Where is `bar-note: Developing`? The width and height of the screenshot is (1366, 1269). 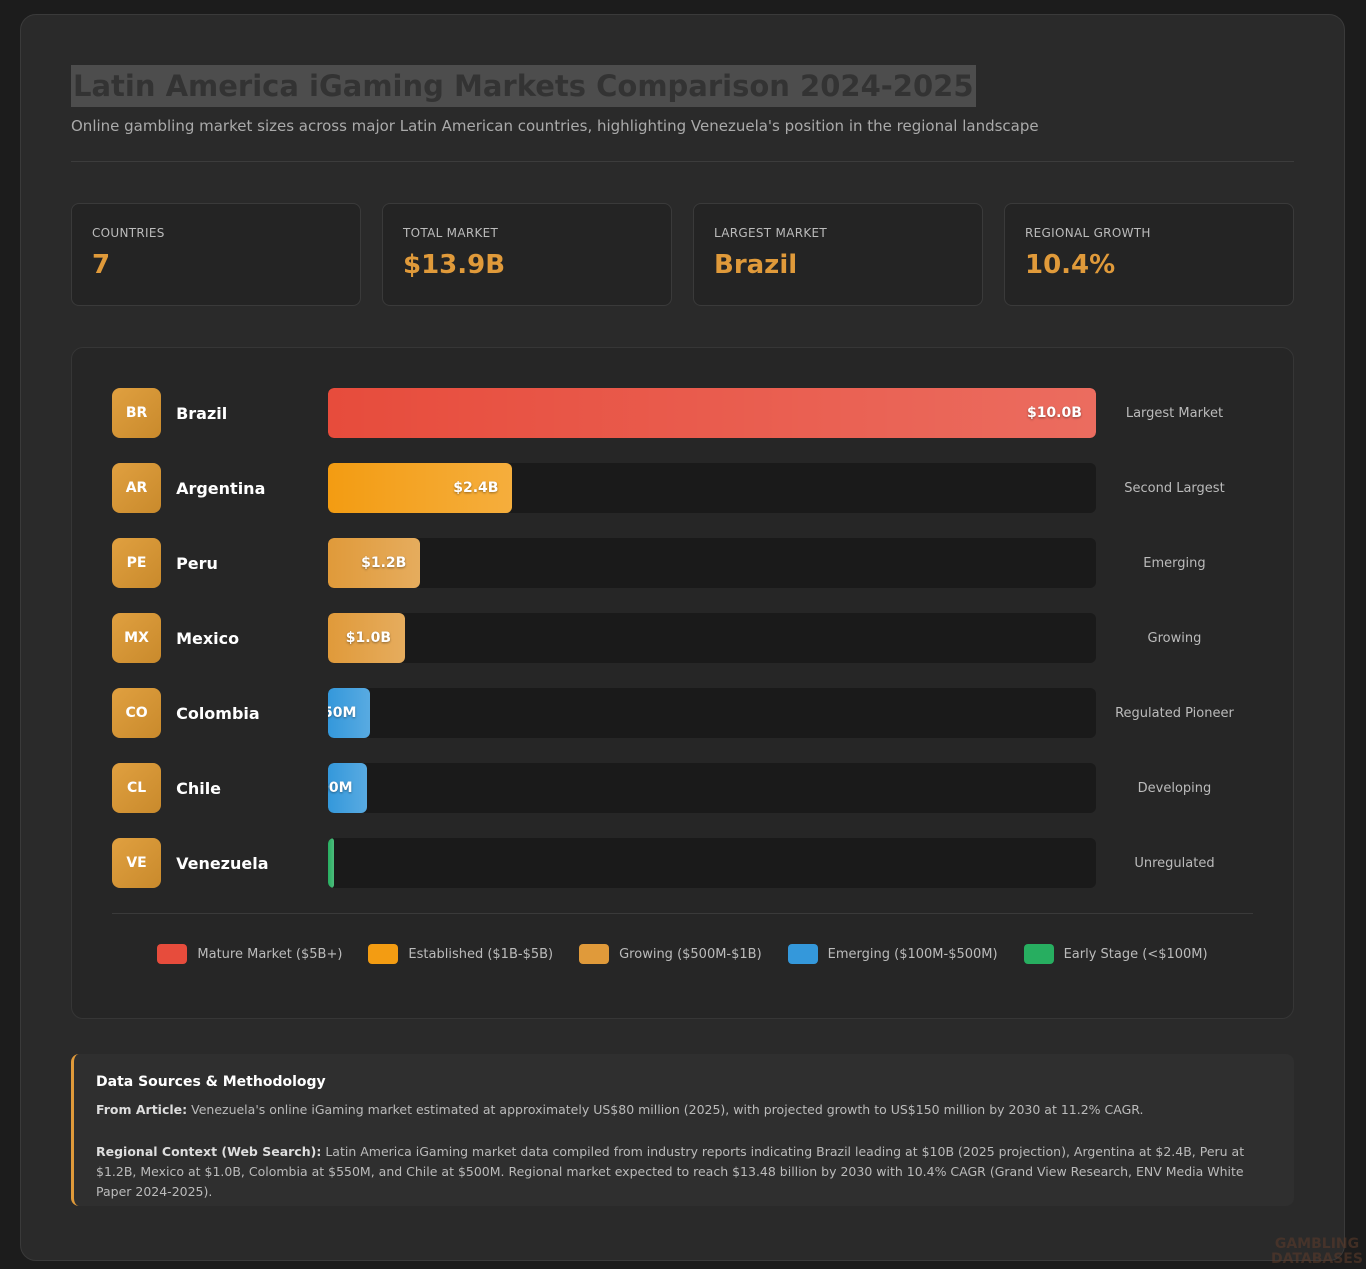 bar-note: Developing is located at coordinates (1174, 788).